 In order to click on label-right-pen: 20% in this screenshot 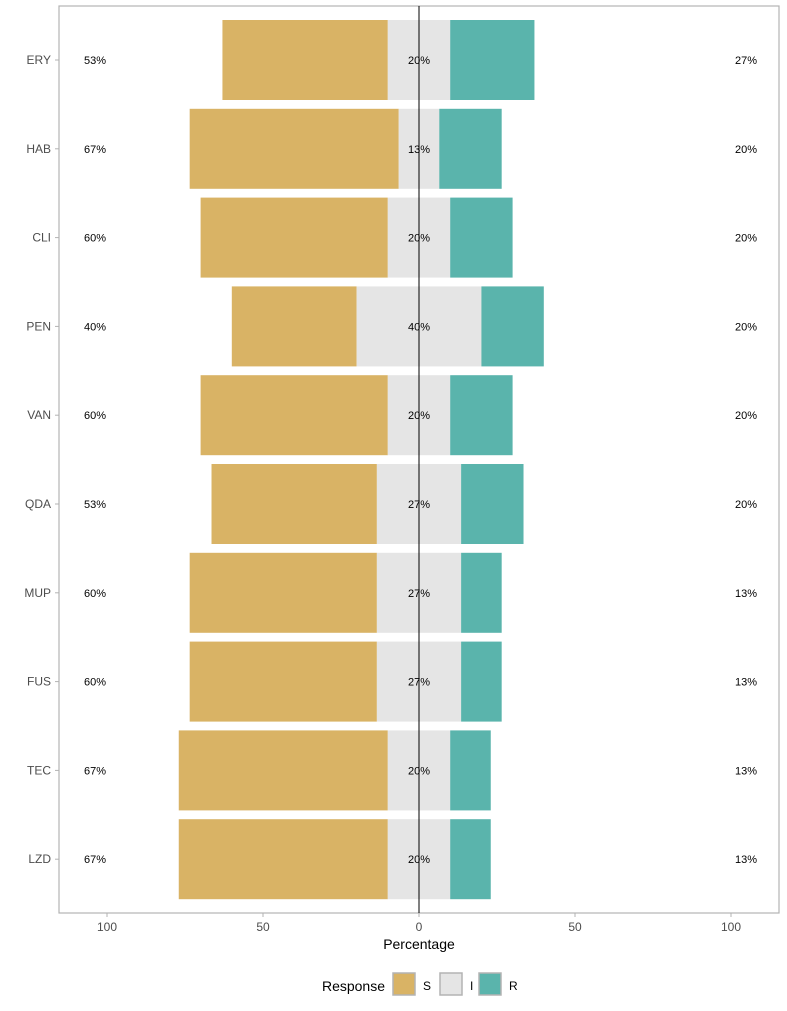, I will do `click(746, 327)`.